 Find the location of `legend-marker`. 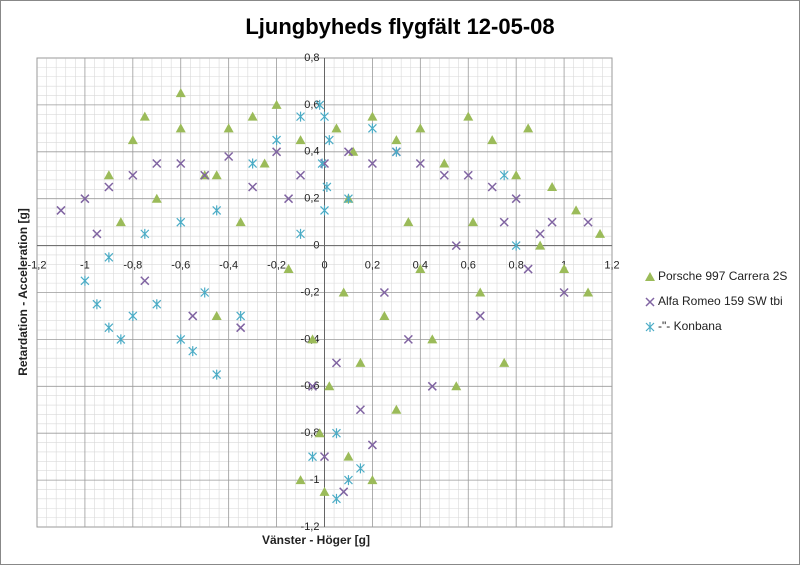

legend-marker is located at coordinates (650, 276).